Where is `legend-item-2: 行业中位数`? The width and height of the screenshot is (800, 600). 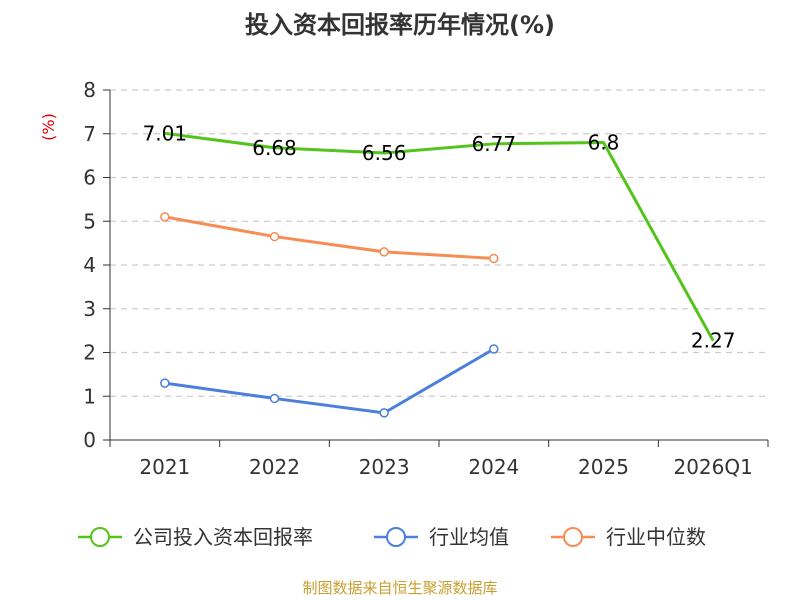
legend-item-2: 行业中位数 is located at coordinates (628, 537).